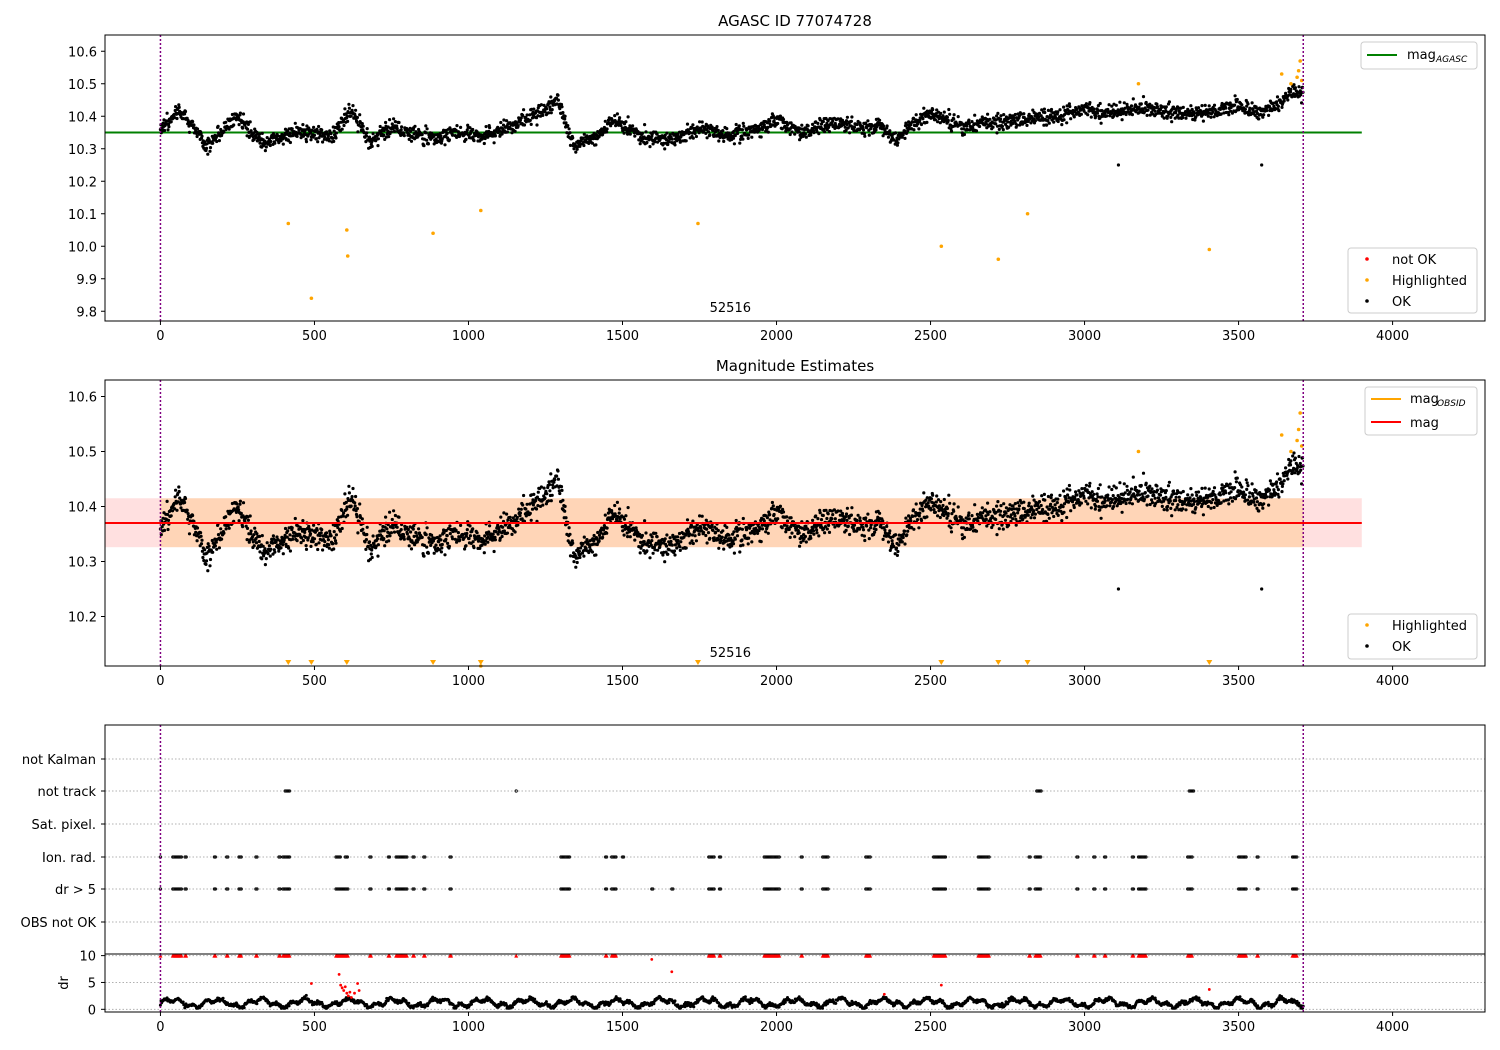 Image resolution: width=1500 pixels, height=1050 pixels. I want to click on agasc-highlighted-point, so click(1138, 83).